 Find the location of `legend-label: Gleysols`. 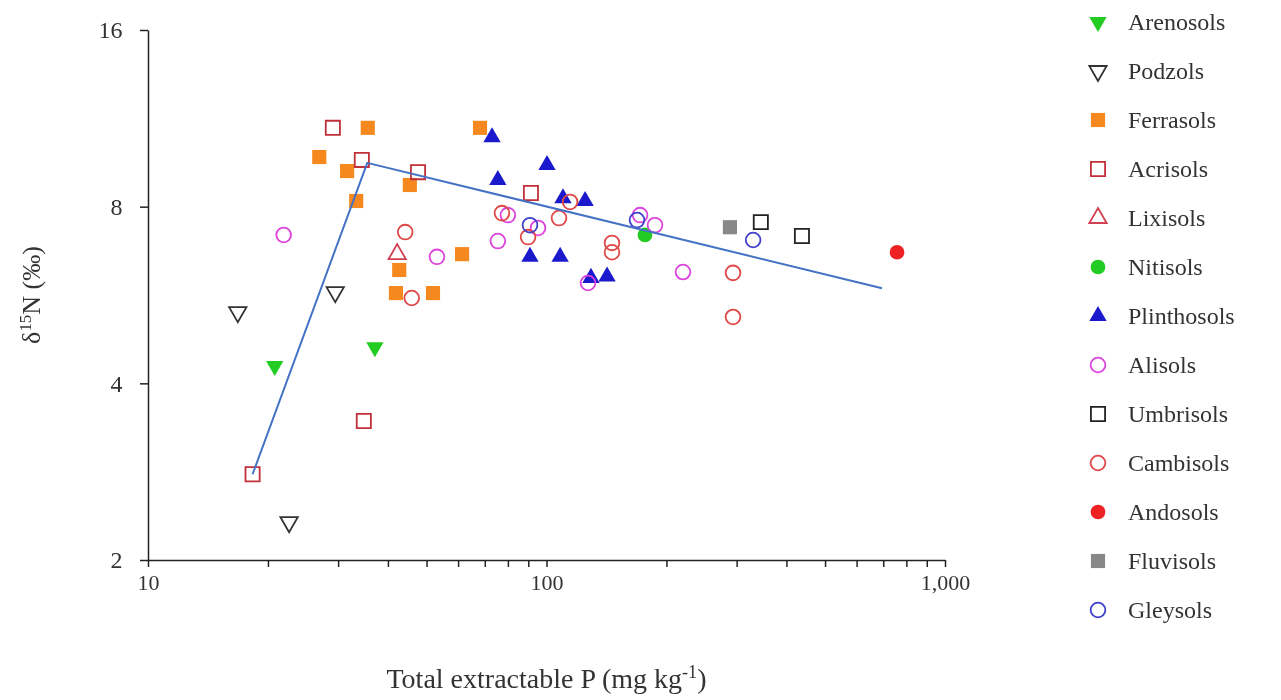

legend-label: Gleysols is located at coordinates (1170, 610).